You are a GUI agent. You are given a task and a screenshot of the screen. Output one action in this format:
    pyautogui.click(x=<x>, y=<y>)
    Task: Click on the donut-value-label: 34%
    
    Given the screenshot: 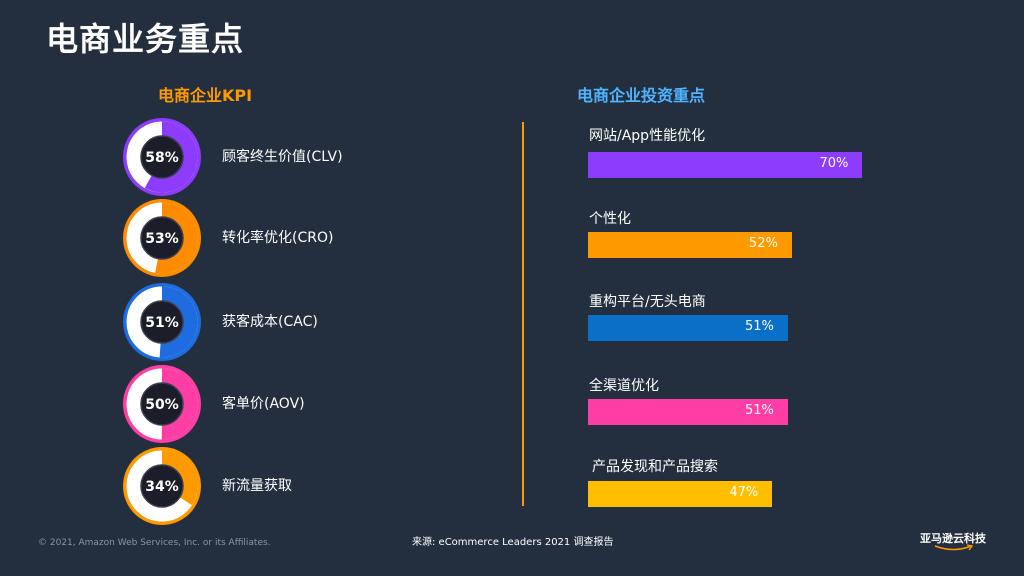 What is the action you would take?
    pyautogui.click(x=162, y=487)
    